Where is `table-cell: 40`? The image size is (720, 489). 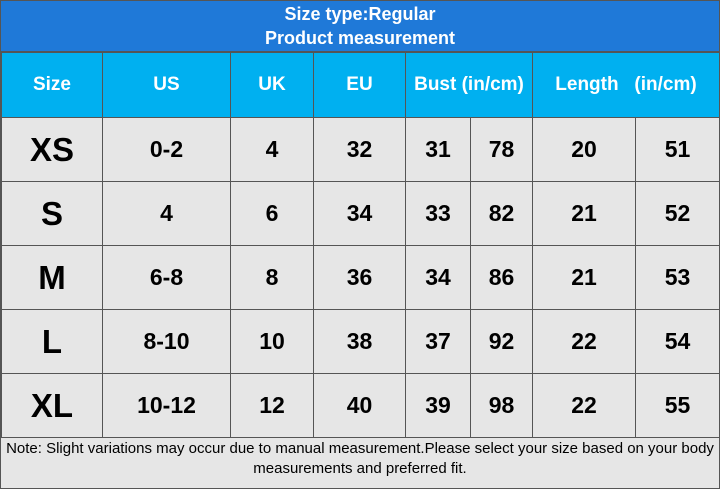 table-cell: 40 is located at coordinates (359, 405).